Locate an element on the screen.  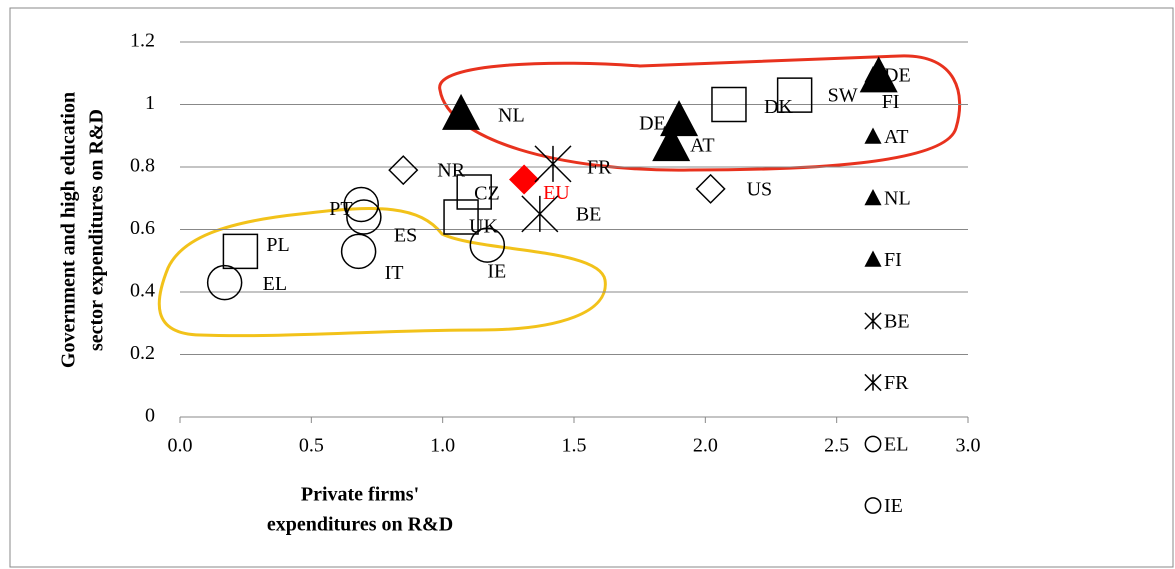
point-label: NL is located at coordinates (511, 115).